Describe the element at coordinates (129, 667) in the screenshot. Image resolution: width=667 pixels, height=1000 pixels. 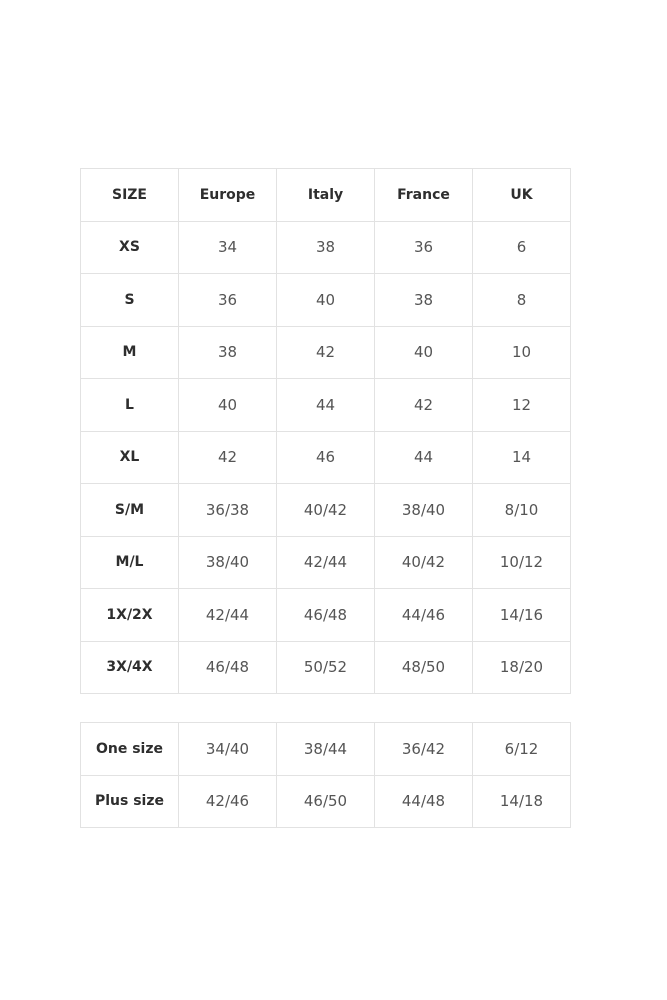
I see `size-label: 3X/4X` at that location.